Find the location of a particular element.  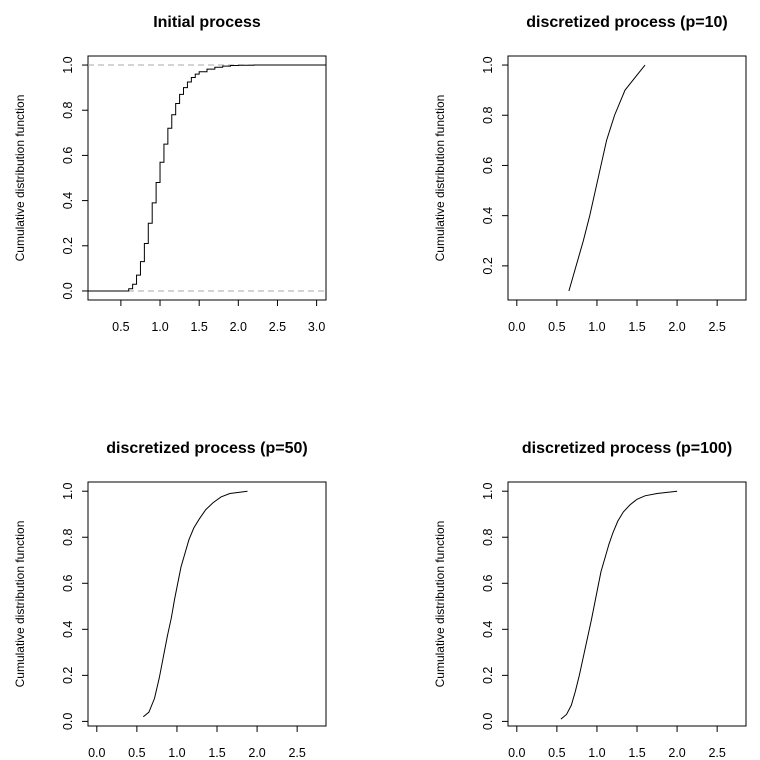

x-tick-label: 3.0 is located at coordinates (316, 327).